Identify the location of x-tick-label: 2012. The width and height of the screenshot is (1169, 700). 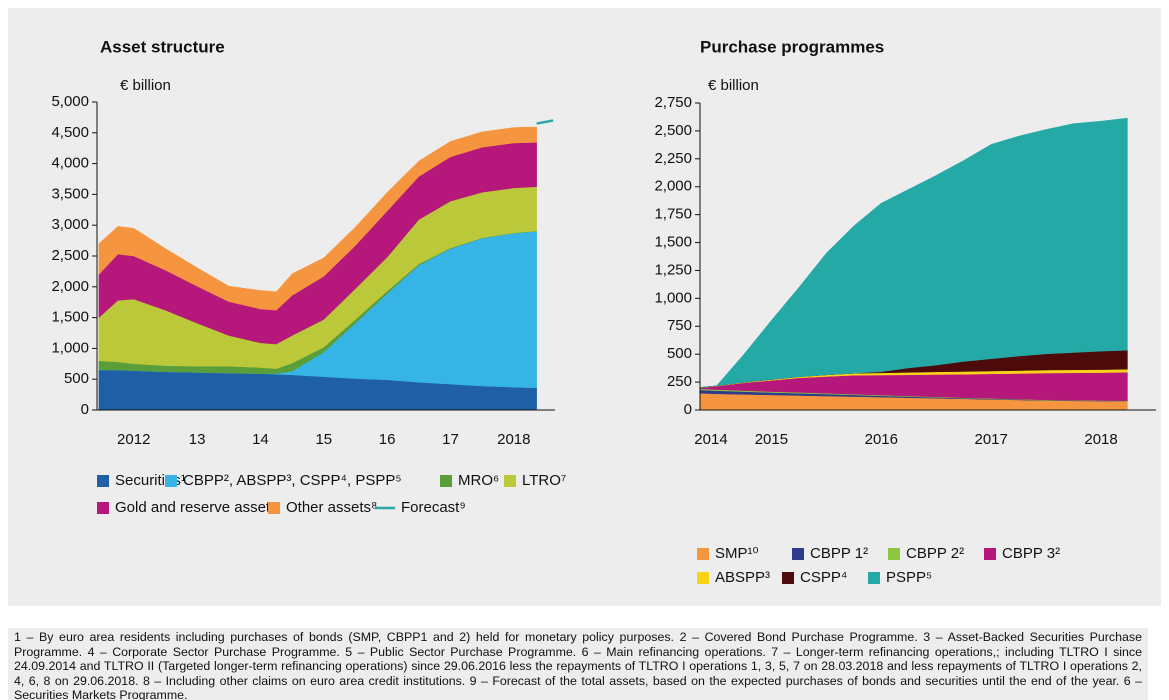
(133, 439).